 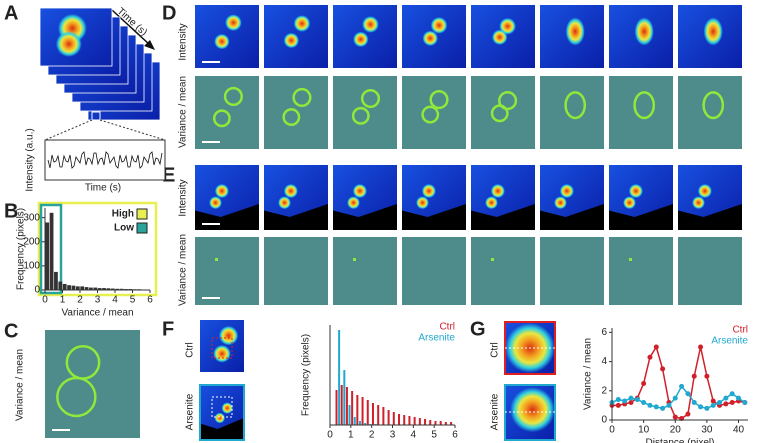 I want to click on x-tick-label: 4, so click(x=115, y=300).